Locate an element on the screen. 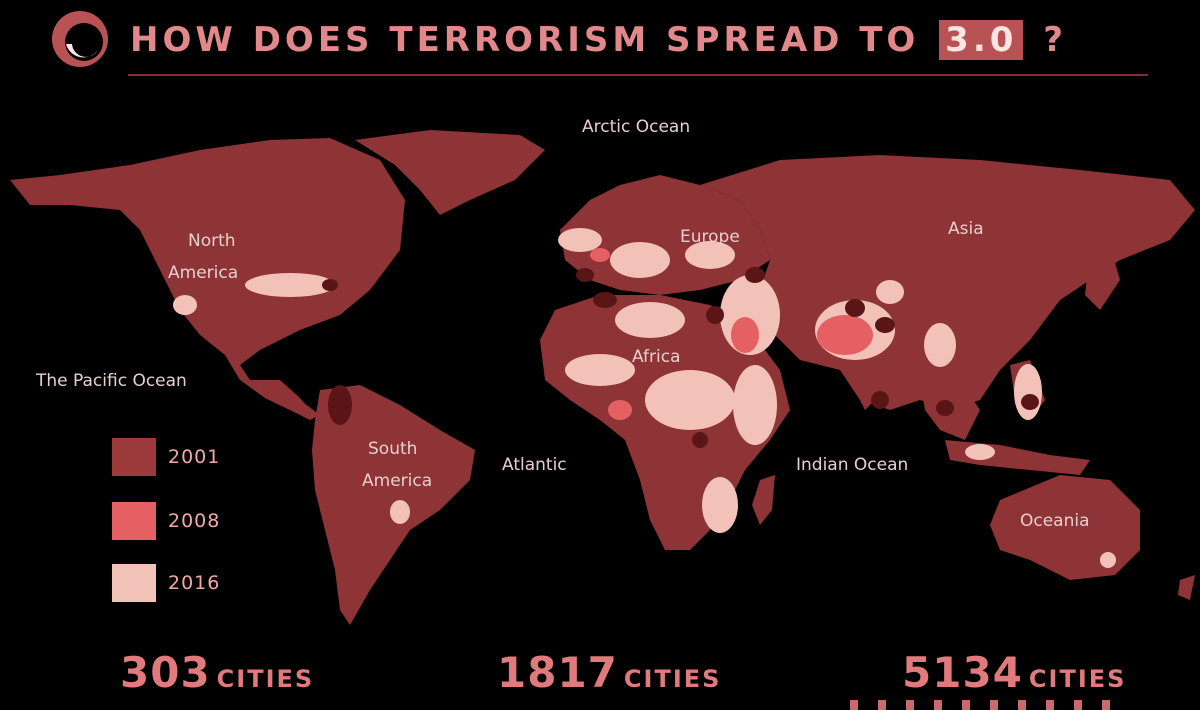 The height and width of the screenshot is (710, 1200). hotspot-2001-spain is located at coordinates (585, 275).